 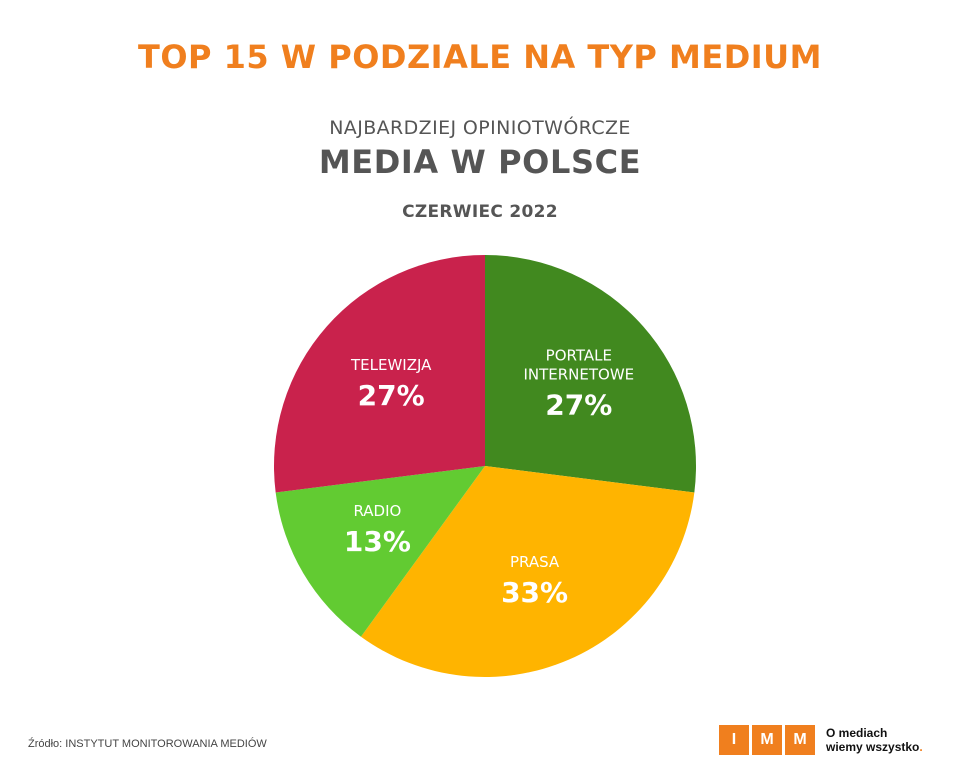 What do you see at coordinates (821, 740) in the screenshot?
I see `imm-logo: I M M O mediach wiemy wszystko.` at bounding box center [821, 740].